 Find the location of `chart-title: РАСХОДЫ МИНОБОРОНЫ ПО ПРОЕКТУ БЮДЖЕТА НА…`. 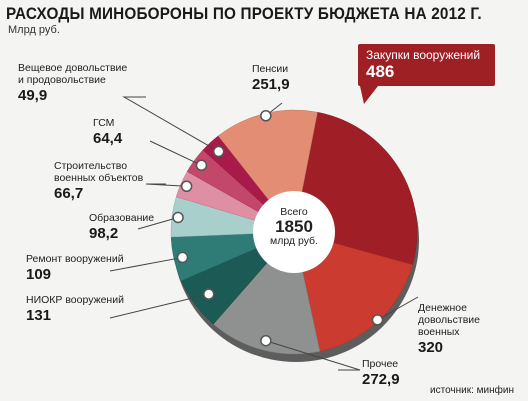

chart-title: РАСХОДЫ МИНОБОРОНЫ ПО ПРОЕКТУ БЮДЖЕТА НА… is located at coordinates (244, 13).